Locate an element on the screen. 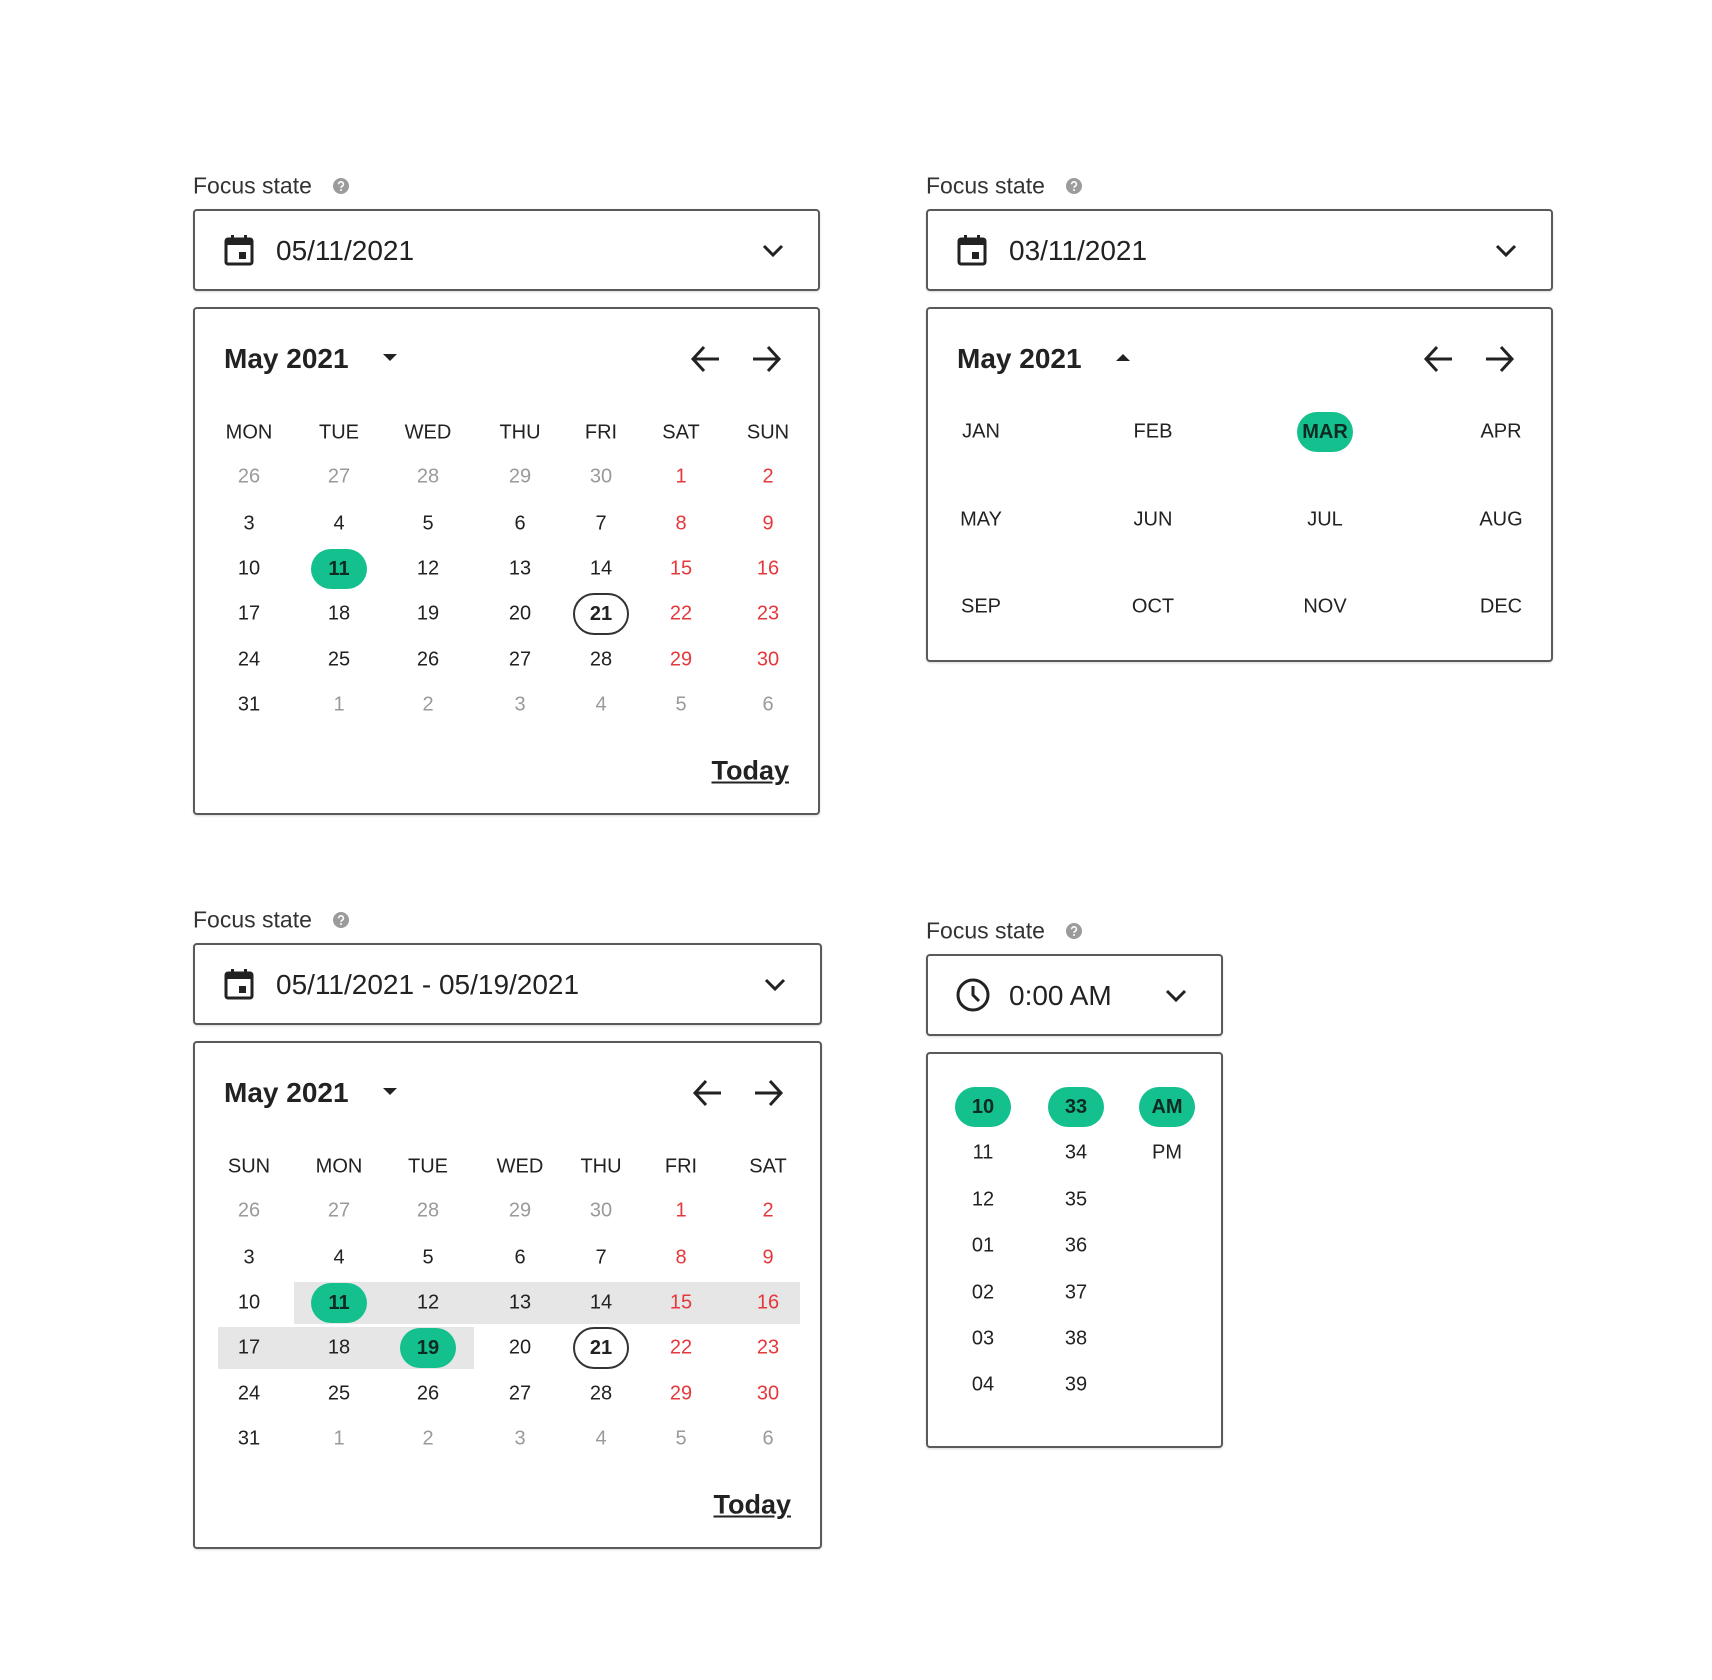 Image resolution: width=1712 pixels, height=1680 pixels. month-cell: FEB is located at coordinates (1153, 431).